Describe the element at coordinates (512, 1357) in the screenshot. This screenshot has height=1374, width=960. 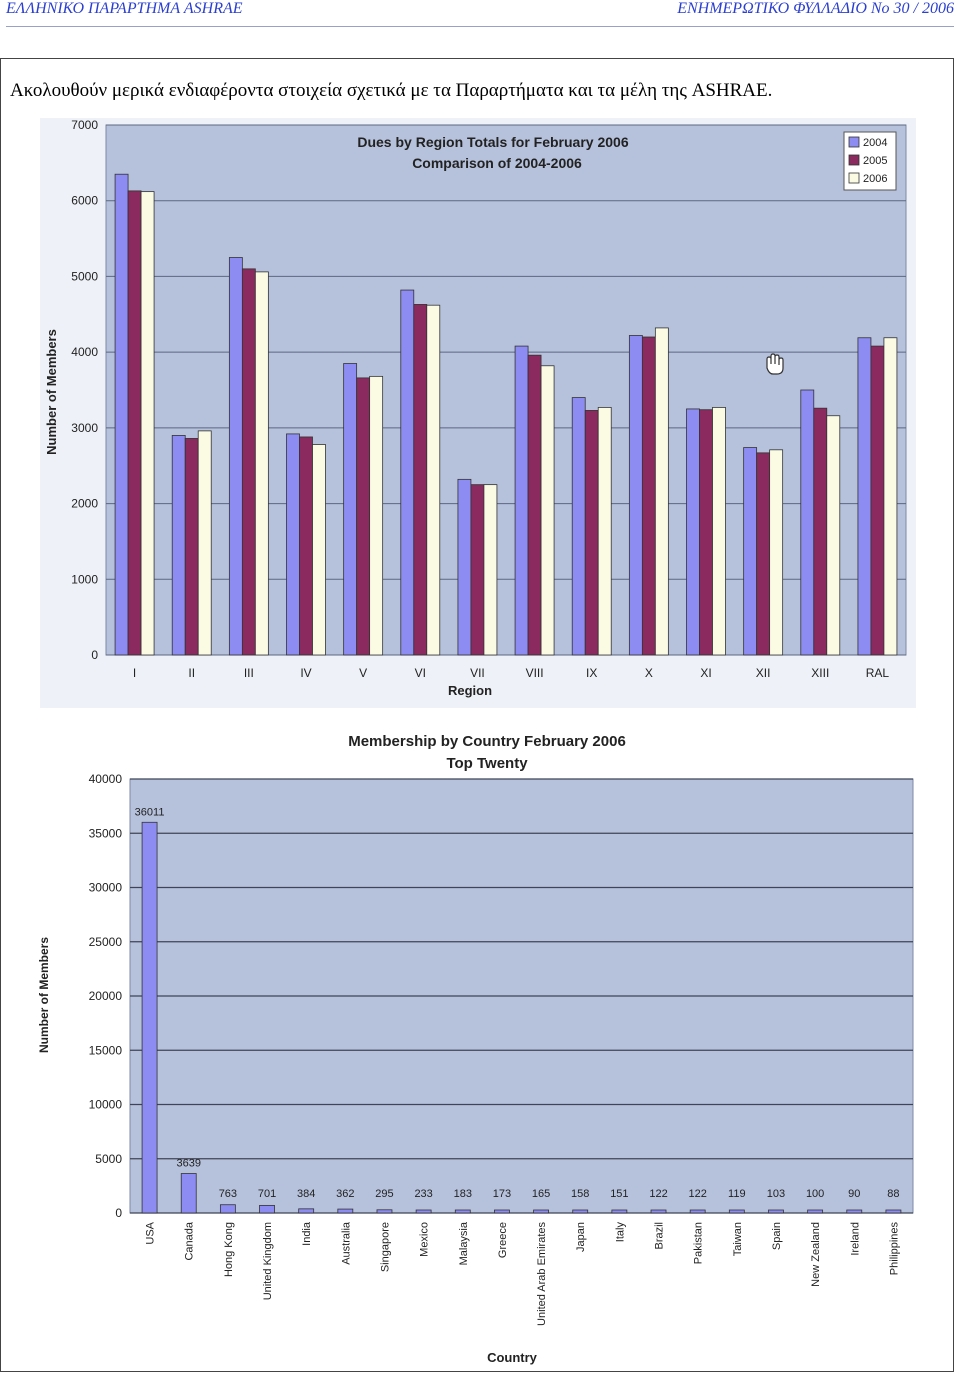
I see `chart2-x-axis-label: Country` at that location.